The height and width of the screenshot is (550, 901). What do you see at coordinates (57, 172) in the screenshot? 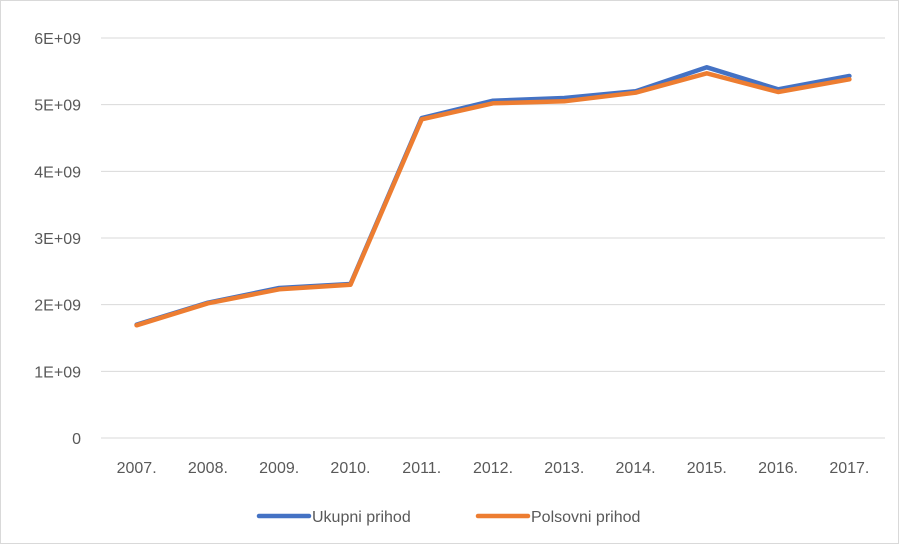
I see `y-tick-label: 4E+09` at bounding box center [57, 172].